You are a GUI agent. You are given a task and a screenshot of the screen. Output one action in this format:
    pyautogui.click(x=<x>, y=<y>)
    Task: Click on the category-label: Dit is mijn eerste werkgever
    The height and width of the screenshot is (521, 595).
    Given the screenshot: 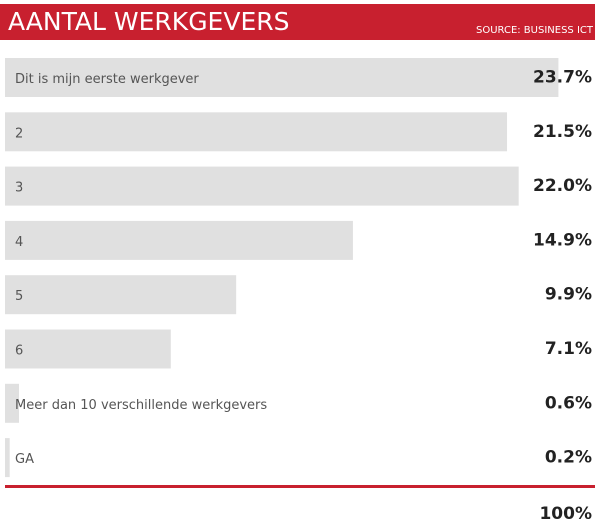 What is the action you would take?
    pyautogui.click(x=107, y=79)
    